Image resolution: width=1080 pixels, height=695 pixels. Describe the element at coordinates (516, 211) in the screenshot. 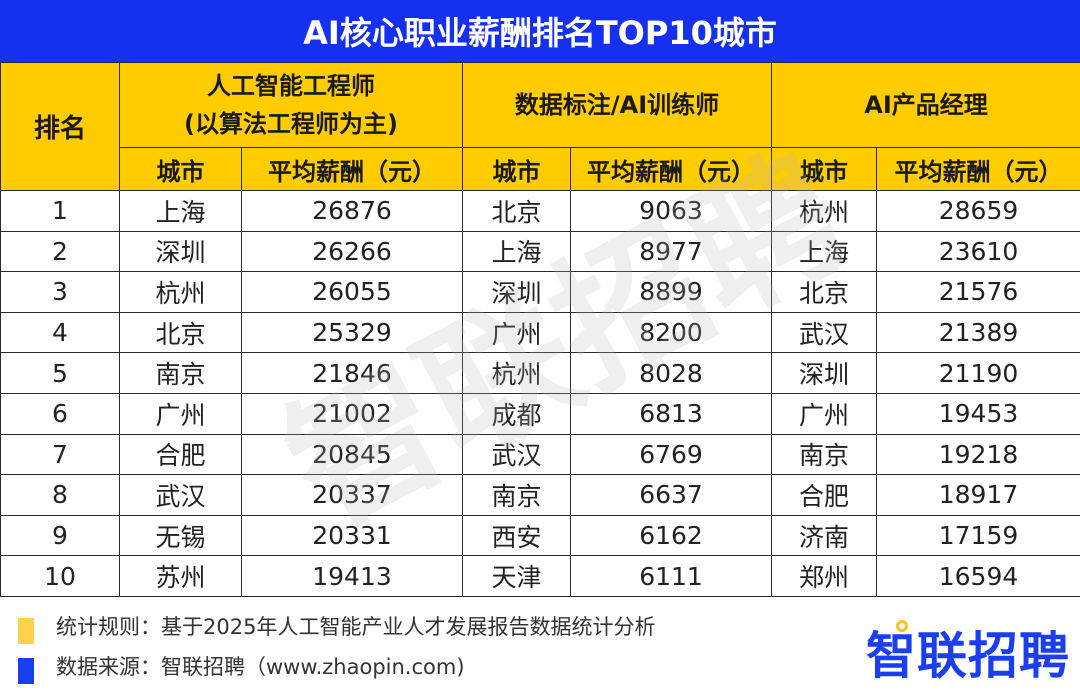

I see `dl-city-cell: 北京` at that location.